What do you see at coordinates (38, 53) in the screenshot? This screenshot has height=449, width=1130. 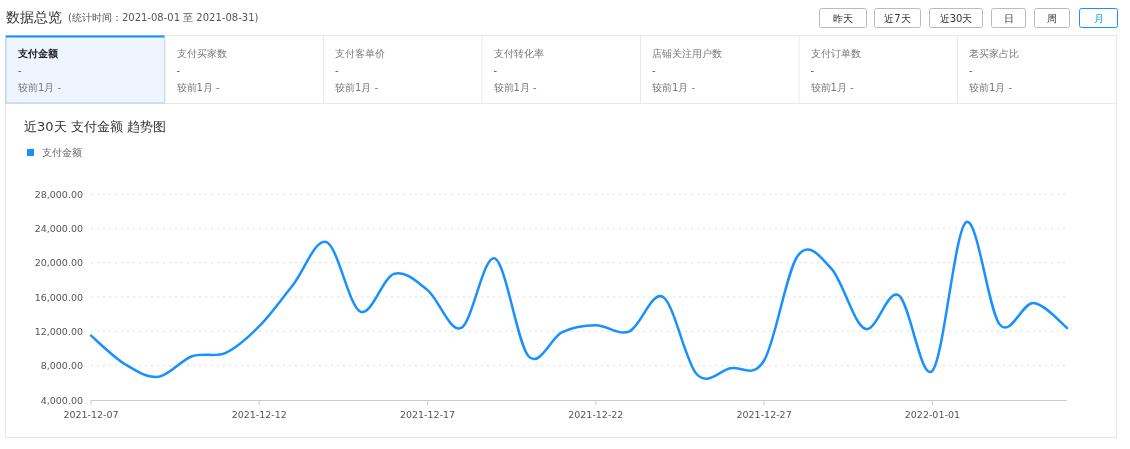 I see `category-label: 支付金额` at bounding box center [38, 53].